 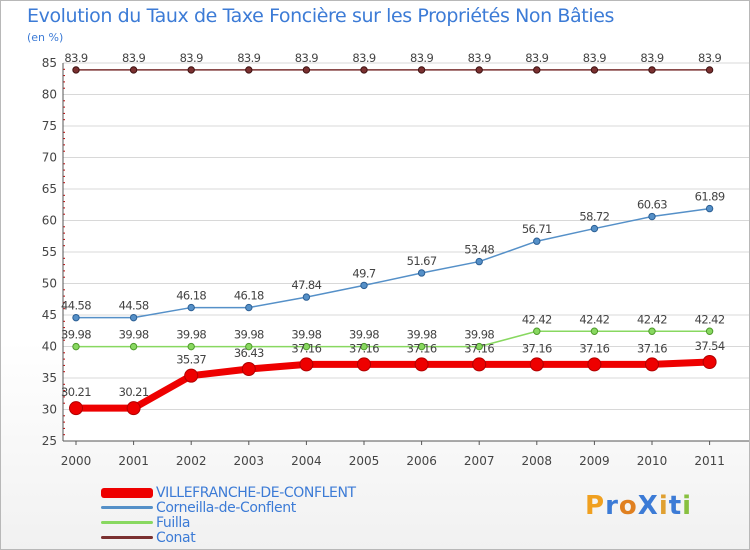 I want to click on legend-label: Fuilla, so click(x=173, y=522).